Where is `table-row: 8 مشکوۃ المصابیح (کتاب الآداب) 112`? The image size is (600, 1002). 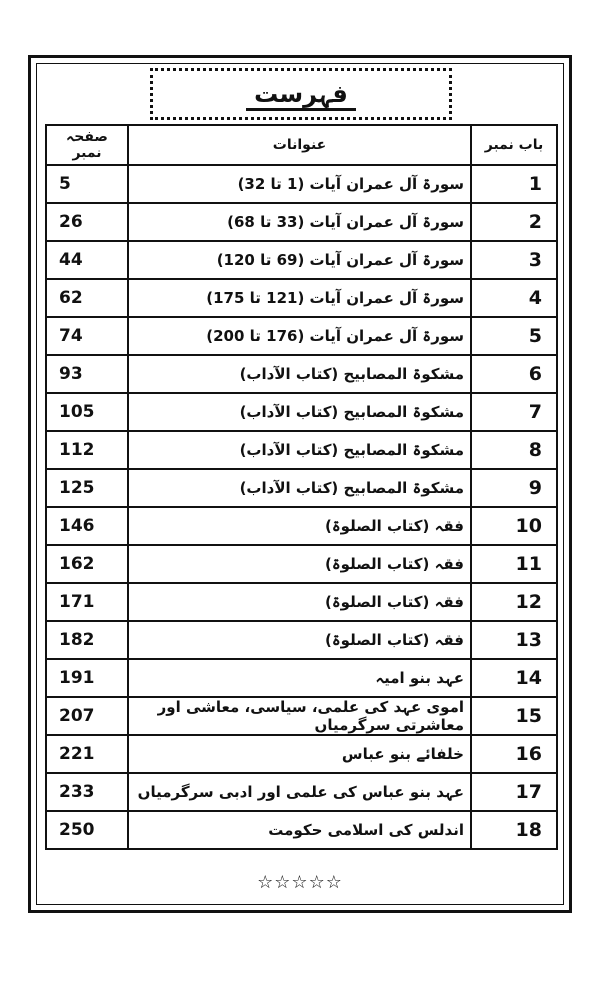
table-row: 8 مشکوۃ المصابیح (کتاب الآداب) 112 is located at coordinates (301, 450).